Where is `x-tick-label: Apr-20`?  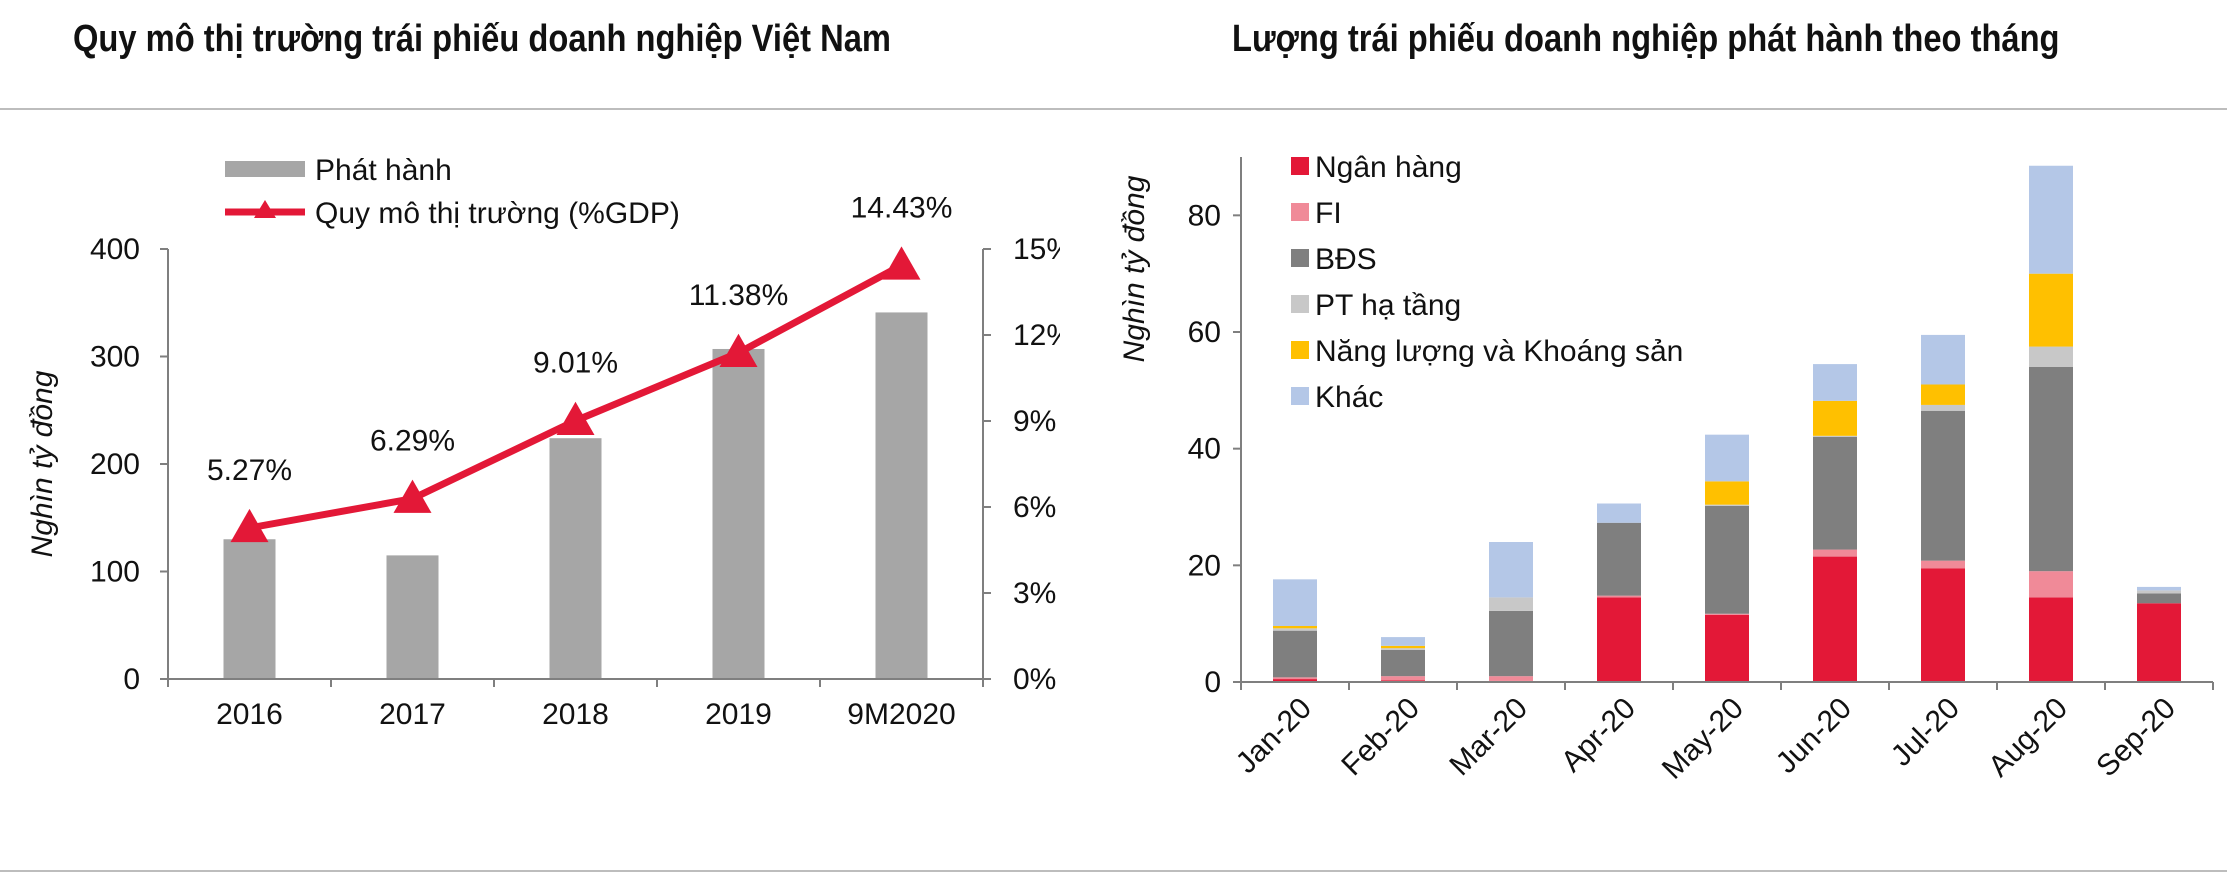
x-tick-label: Apr-20 is located at coordinates (1598, 735).